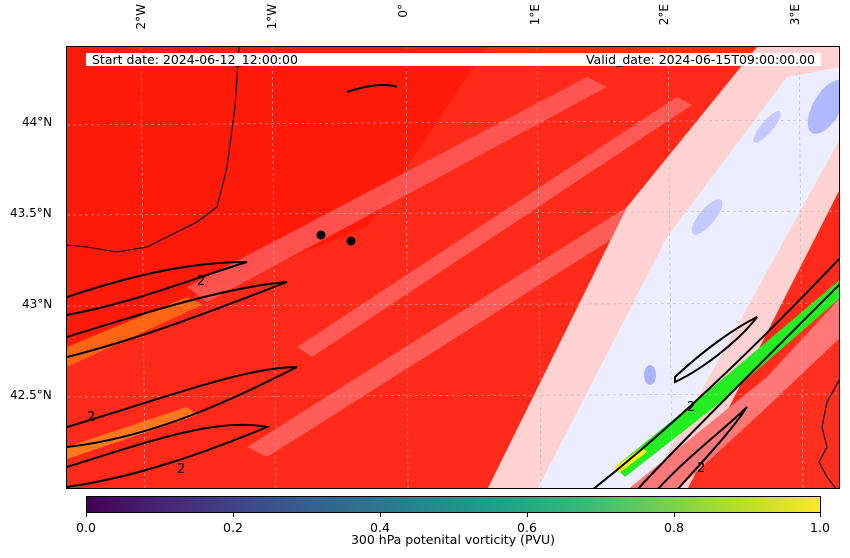 The height and width of the screenshot is (558, 850). I want to click on coastline-east, so click(828, 433).